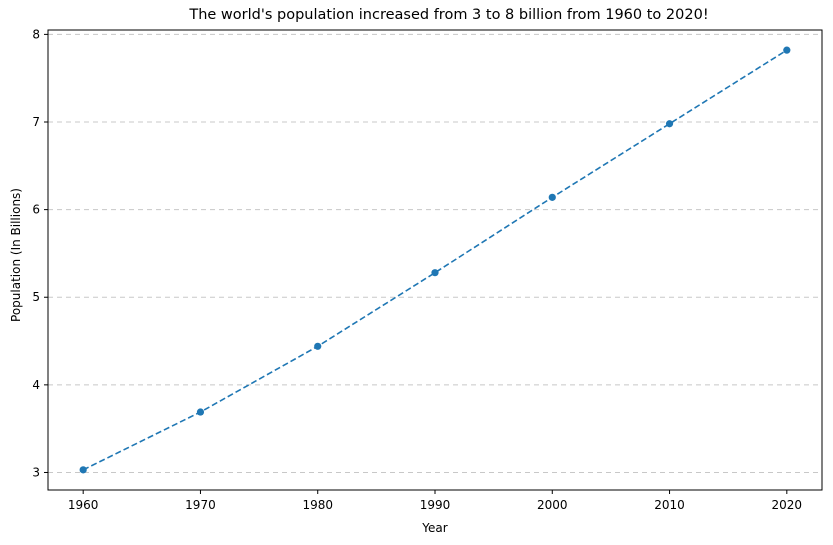  I want to click on x-axis-label: Year, so click(434, 528).